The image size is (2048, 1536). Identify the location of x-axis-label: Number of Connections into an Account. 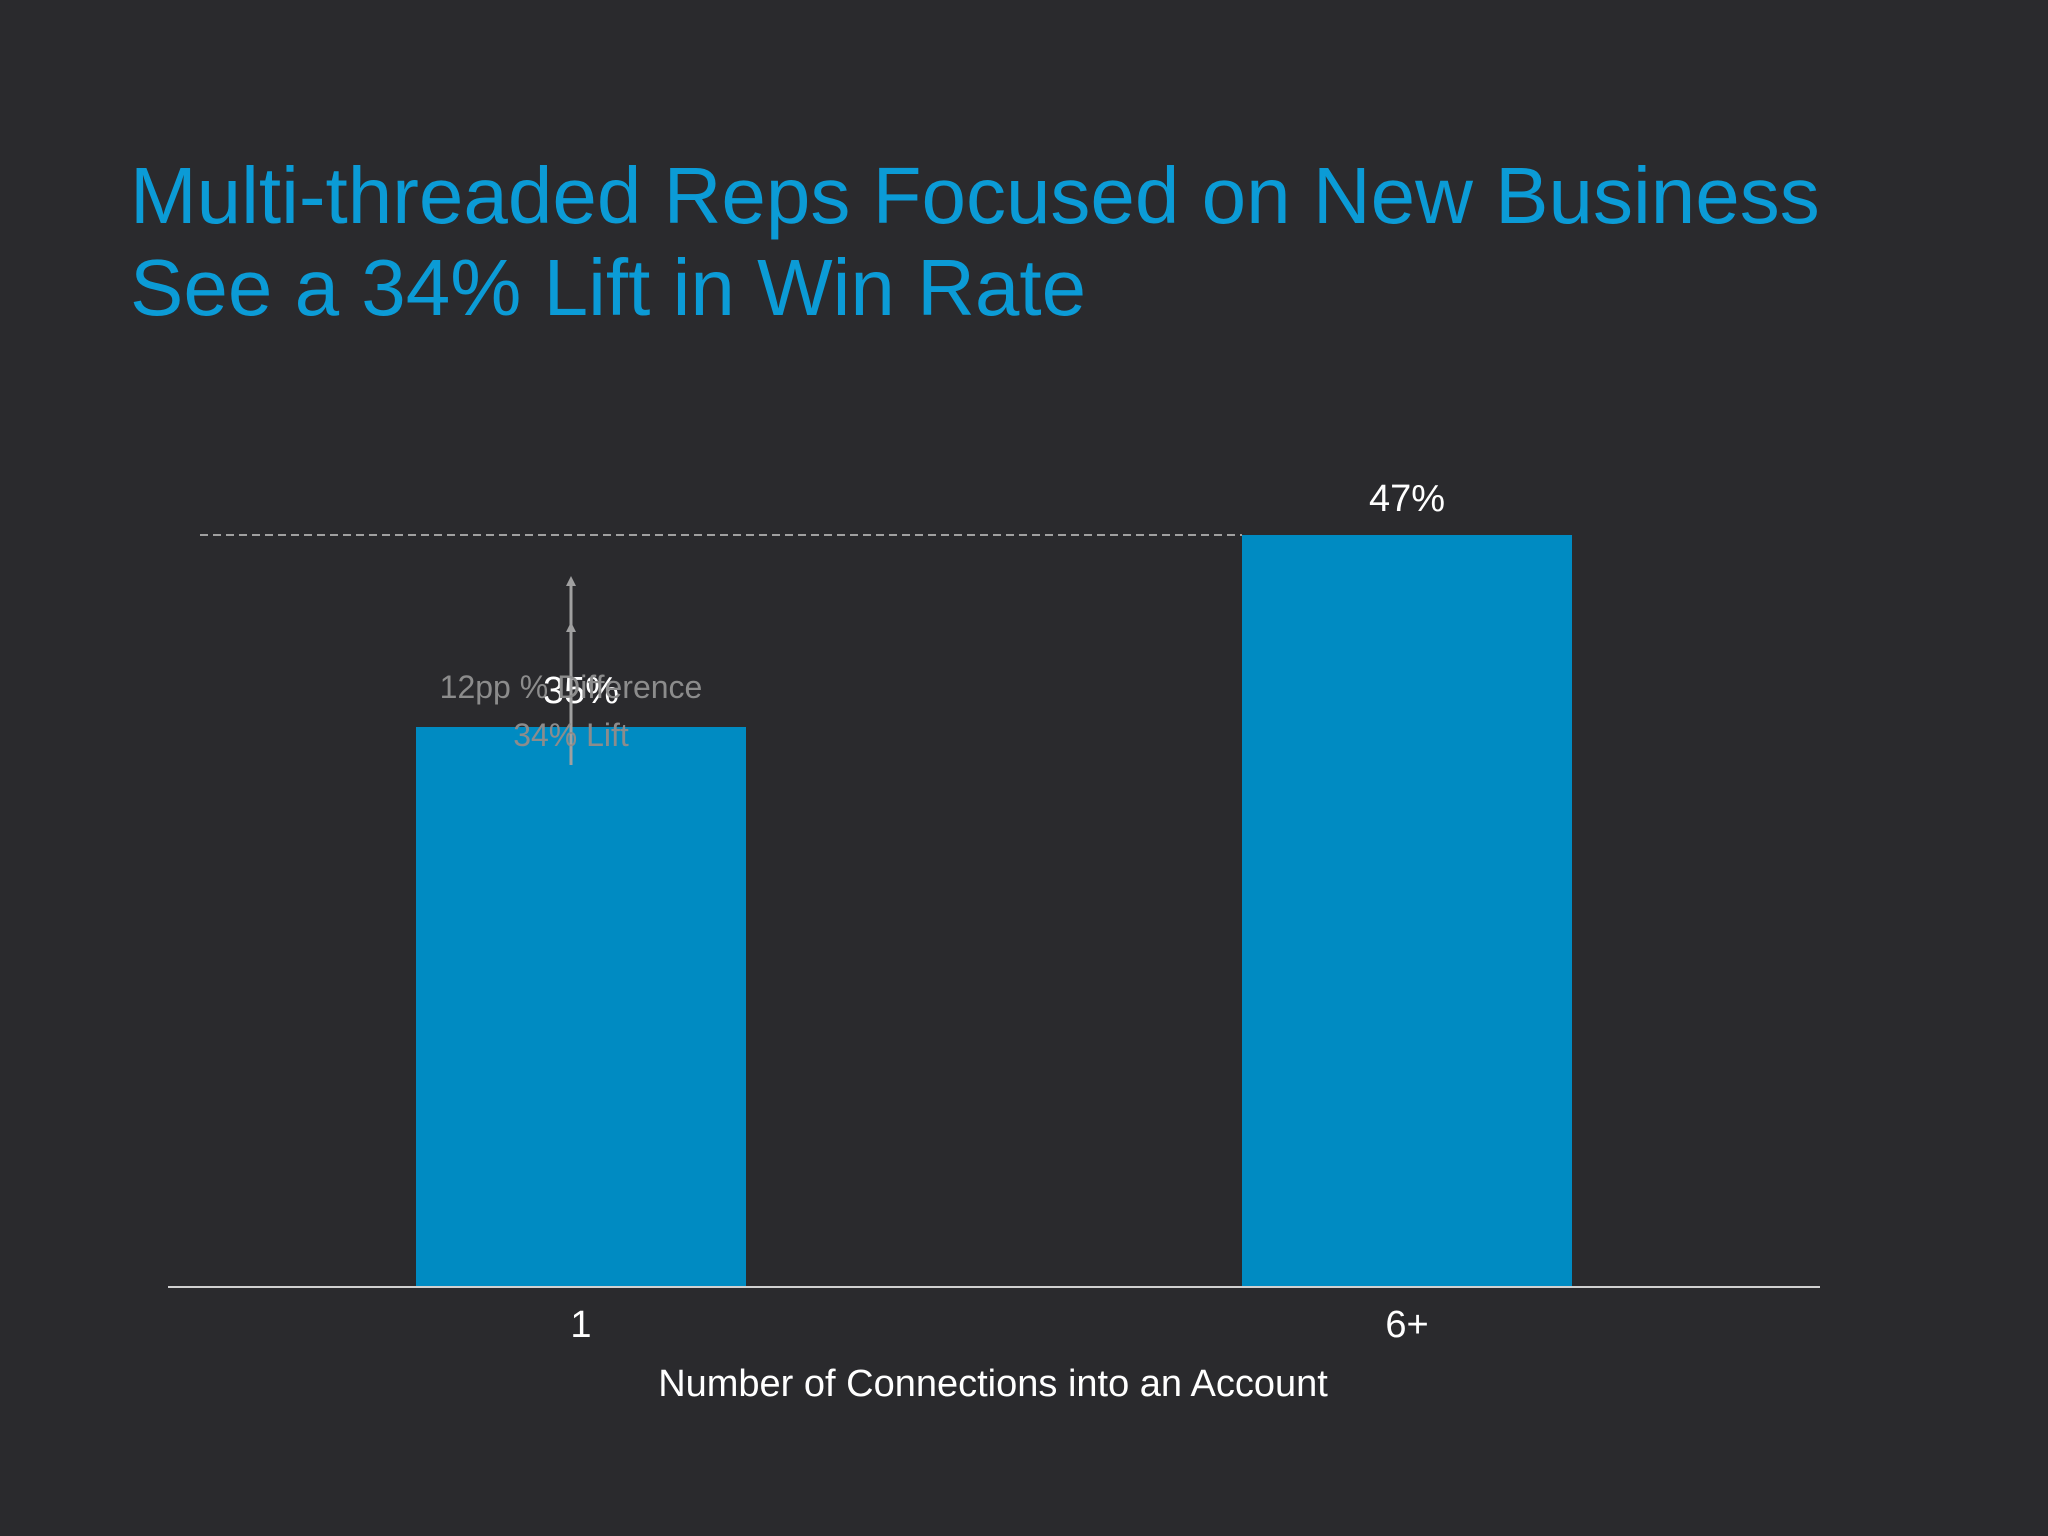
(993, 1384).